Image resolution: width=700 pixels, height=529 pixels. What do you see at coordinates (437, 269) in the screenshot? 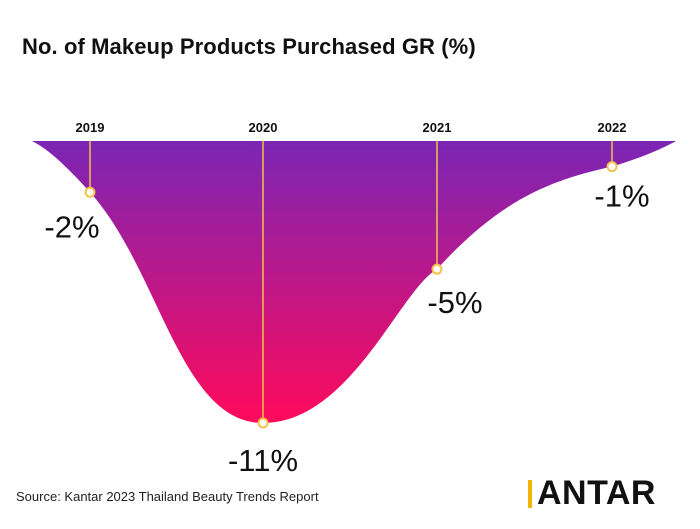
I see `data-point-2021` at bounding box center [437, 269].